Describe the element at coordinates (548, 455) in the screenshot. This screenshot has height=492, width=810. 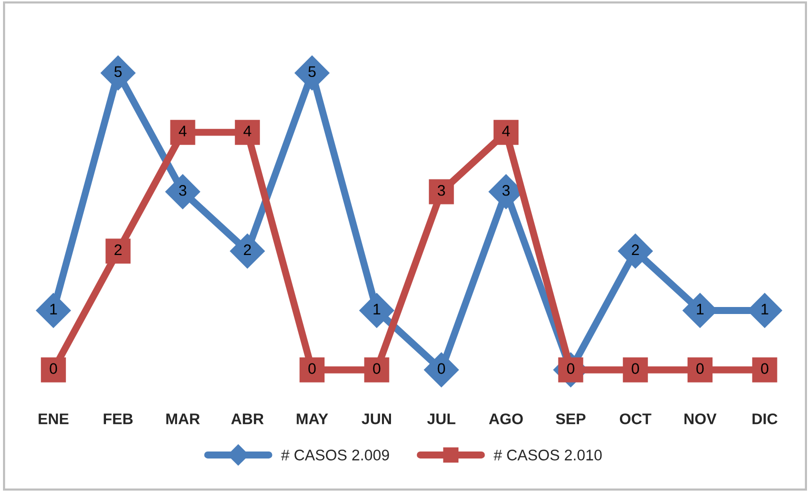
I see `legend-label: # CASOS 2.010` at that location.